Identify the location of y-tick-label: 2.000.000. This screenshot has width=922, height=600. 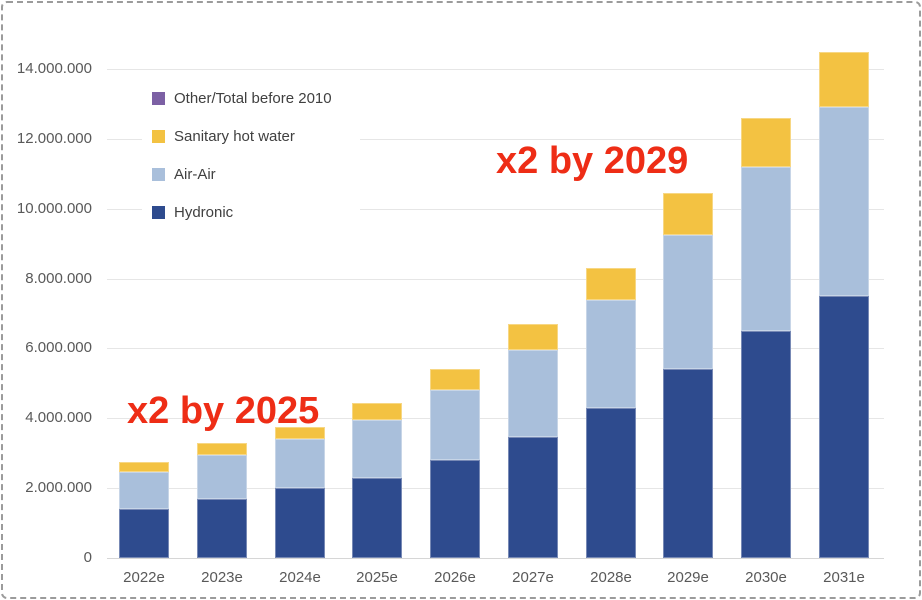
(58, 487).